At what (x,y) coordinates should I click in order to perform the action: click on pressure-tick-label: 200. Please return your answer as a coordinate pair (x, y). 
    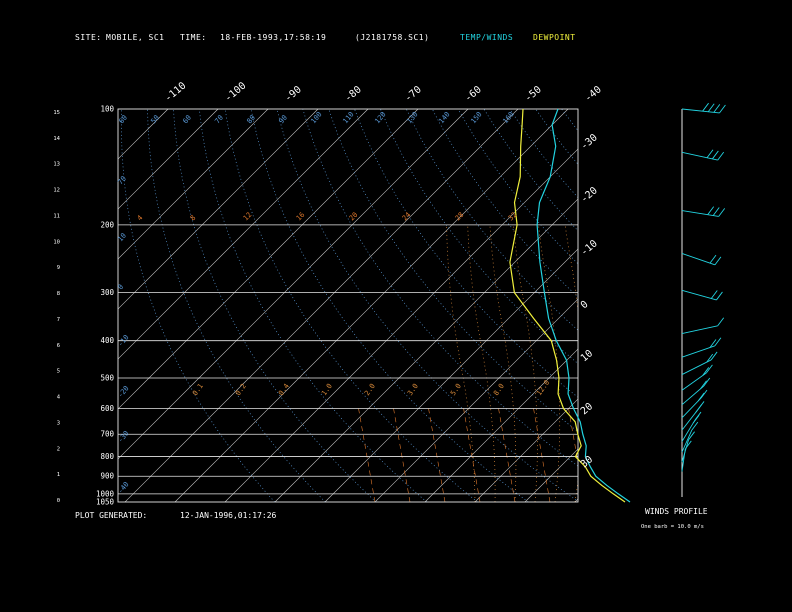
    Looking at the image, I should click on (107, 224).